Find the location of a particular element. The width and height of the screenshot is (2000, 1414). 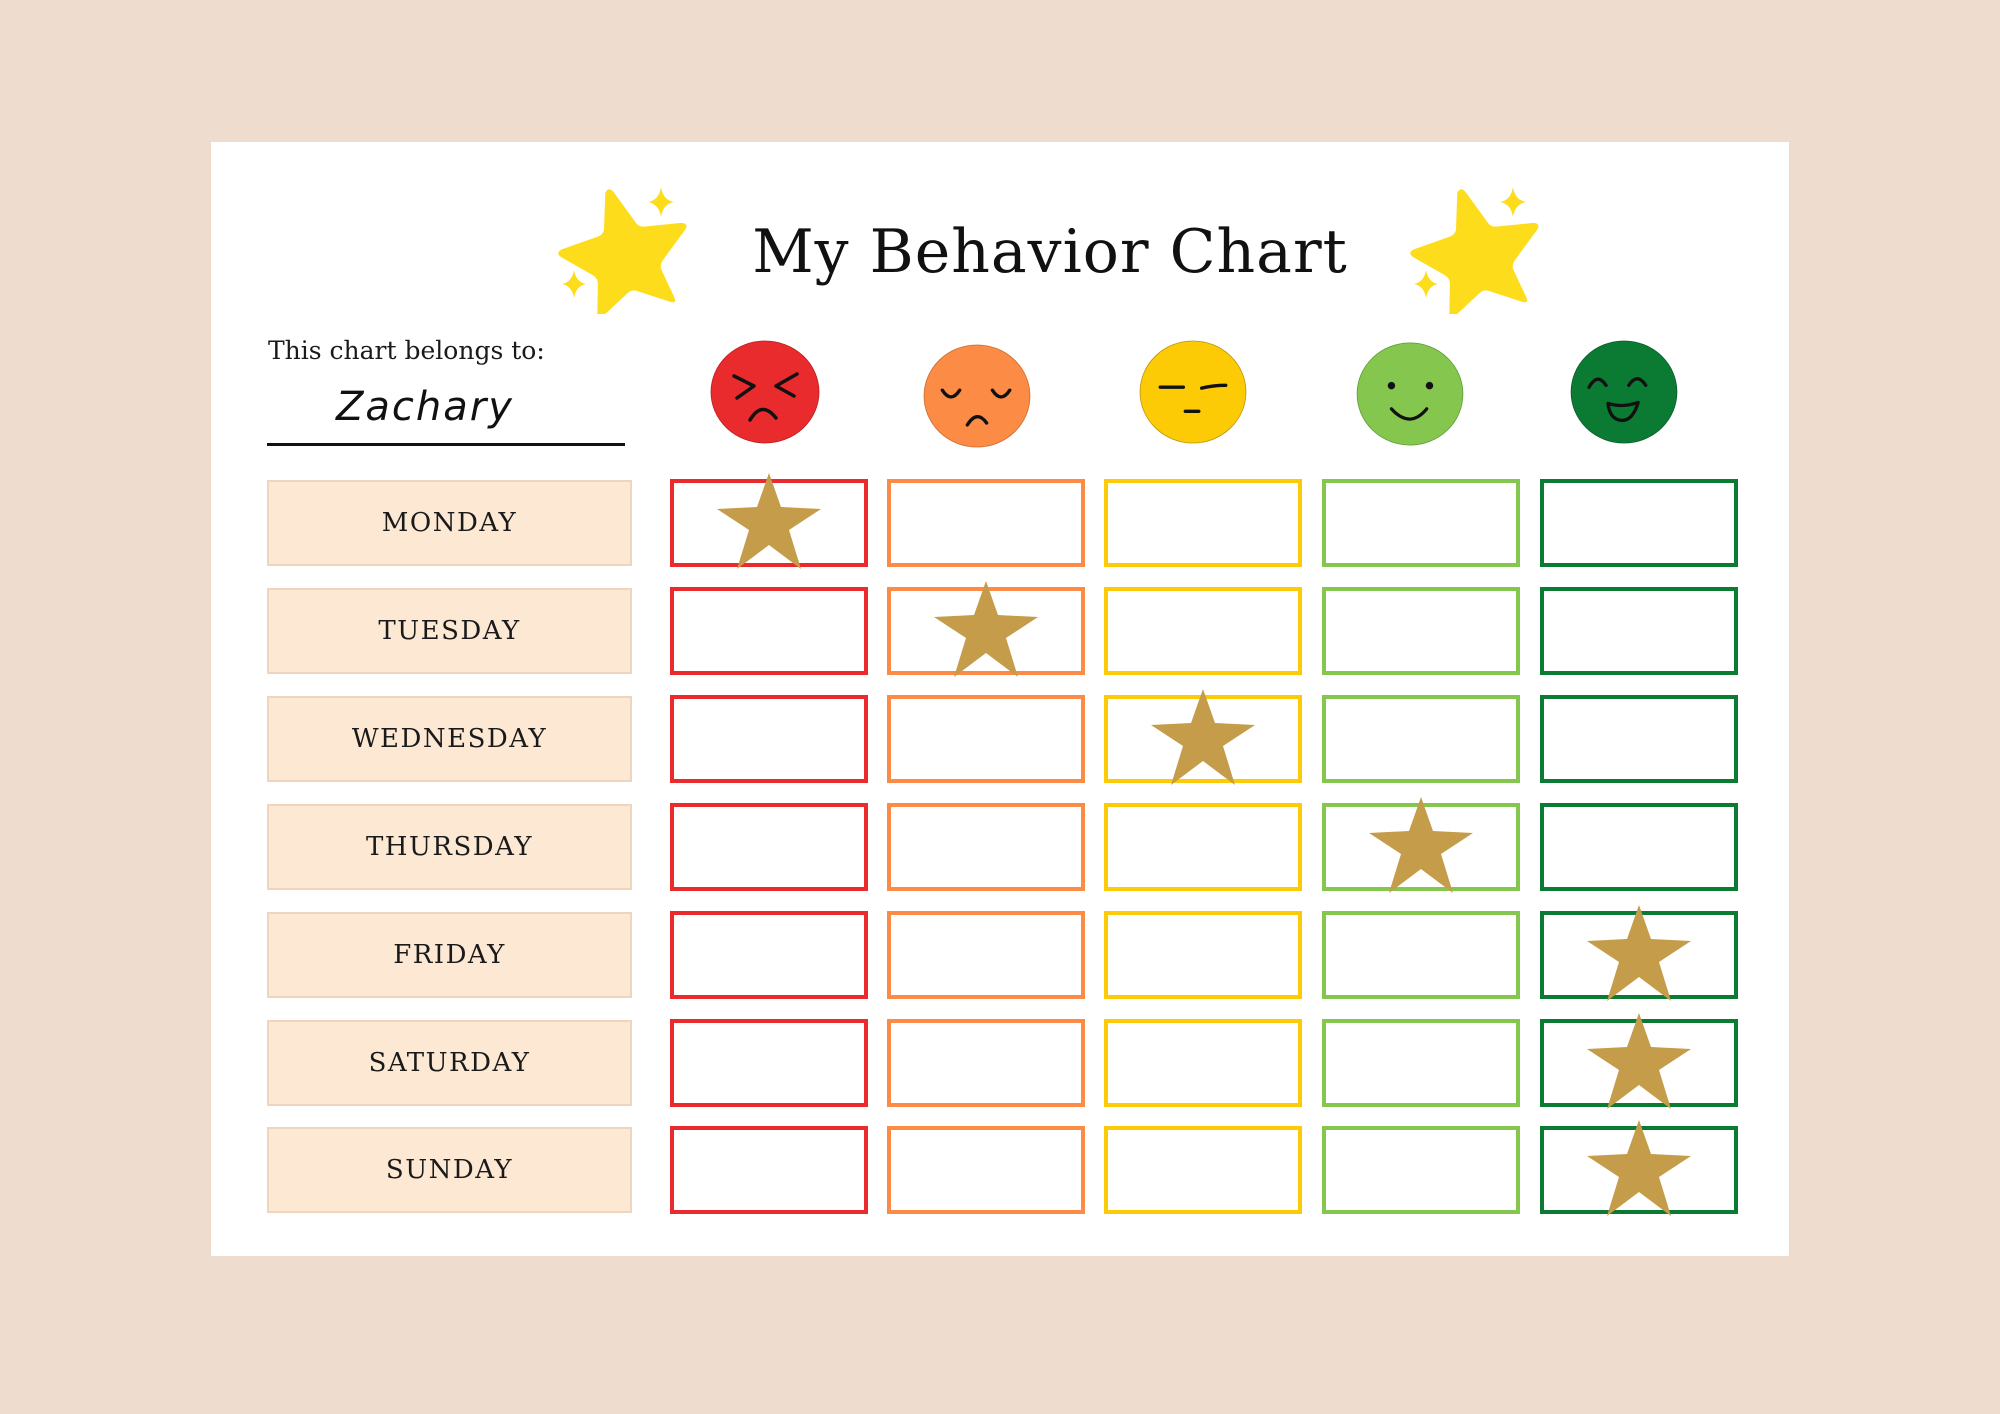

cell-wednesday-sad is located at coordinates (986, 739).